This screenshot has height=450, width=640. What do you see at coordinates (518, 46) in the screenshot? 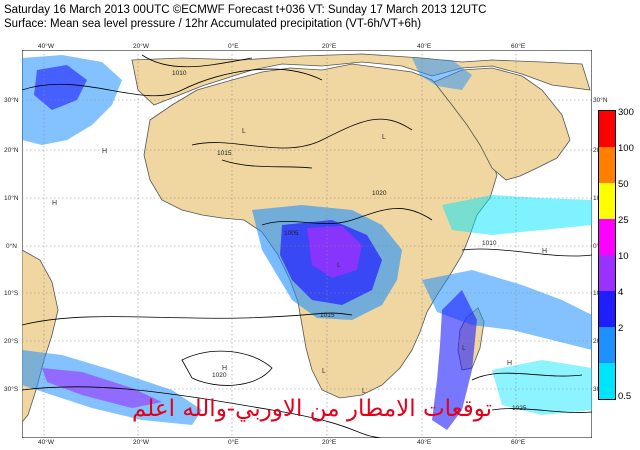
I see `lon-label-top: 60°E` at bounding box center [518, 46].